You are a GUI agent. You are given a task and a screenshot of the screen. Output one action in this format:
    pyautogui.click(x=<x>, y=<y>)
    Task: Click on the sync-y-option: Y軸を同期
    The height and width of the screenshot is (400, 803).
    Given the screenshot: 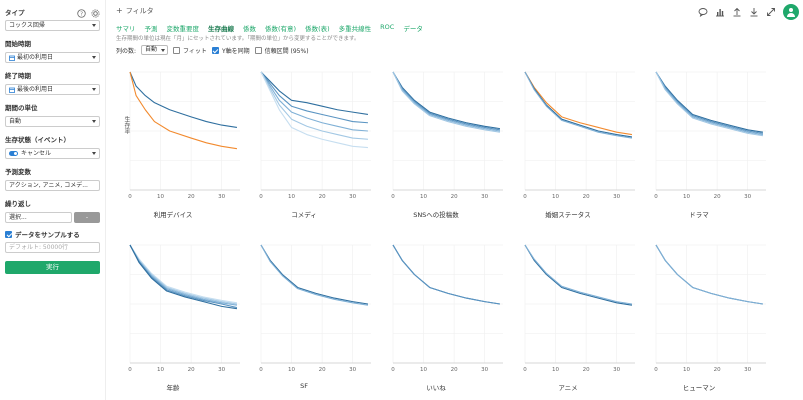 What is the action you would take?
    pyautogui.click(x=230, y=50)
    